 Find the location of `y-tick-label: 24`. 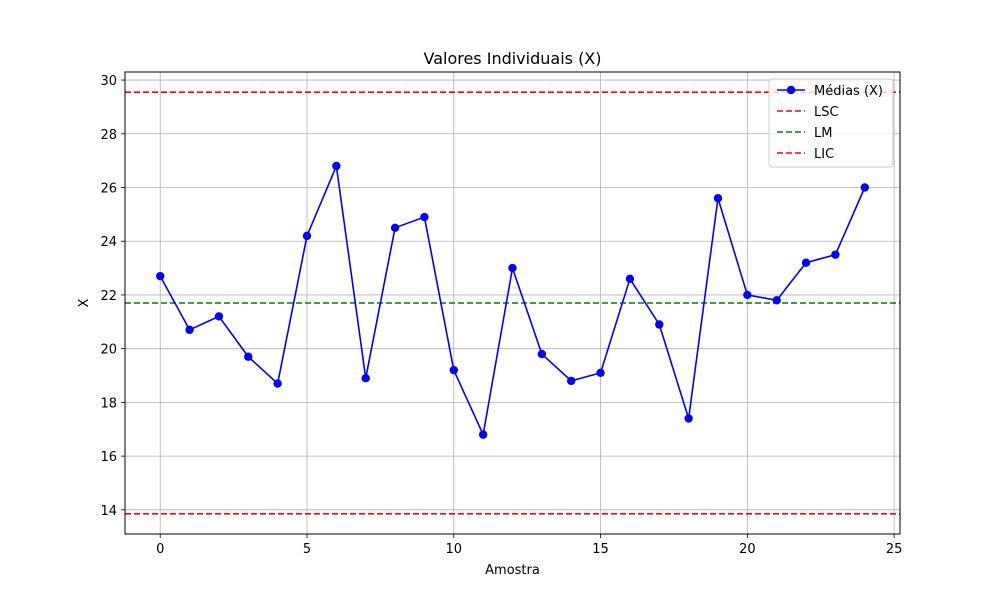

y-tick-label: 24 is located at coordinates (108, 242).